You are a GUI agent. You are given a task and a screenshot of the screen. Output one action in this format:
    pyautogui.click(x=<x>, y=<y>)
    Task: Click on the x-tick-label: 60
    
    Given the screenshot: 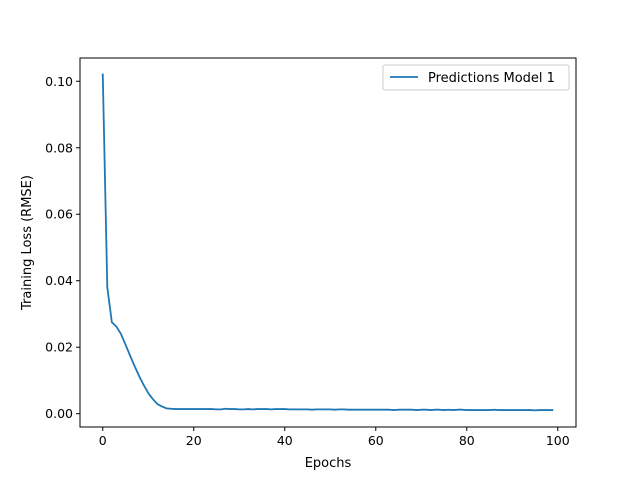 What is the action you would take?
    pyautogui.click(x=376, y=440)
    